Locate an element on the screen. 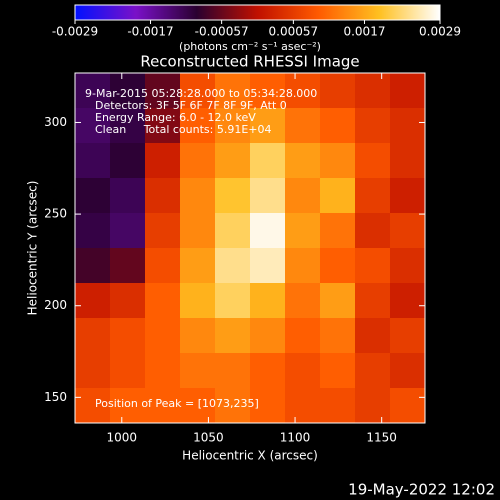 The height and width of the screenshot is (500, 500). annotation: Detectors: 3F 5F 6F 7F 8F 9F, Att 0 is located at coordinates (191, 105).